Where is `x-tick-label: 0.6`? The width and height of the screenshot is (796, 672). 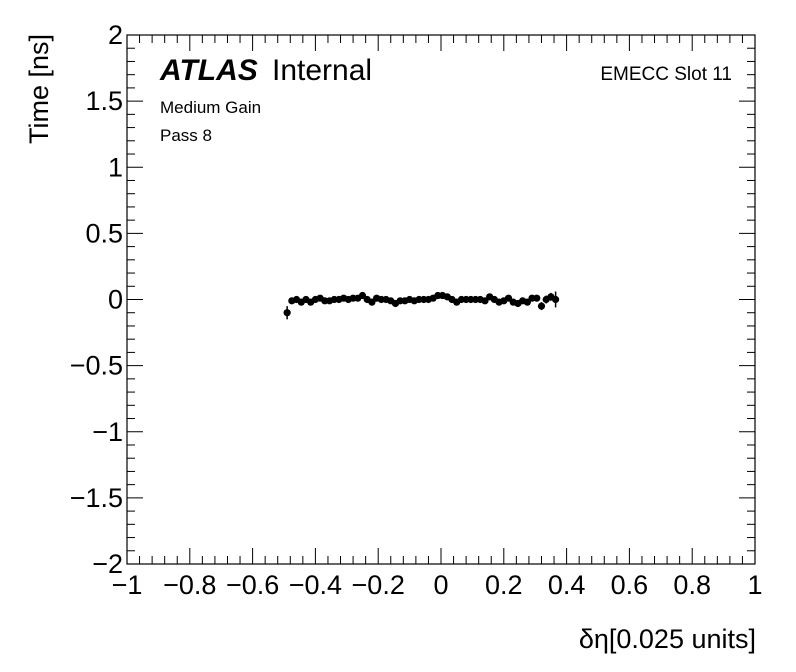 x-tick-label: 0.6 is located at coordinates (630, 585).